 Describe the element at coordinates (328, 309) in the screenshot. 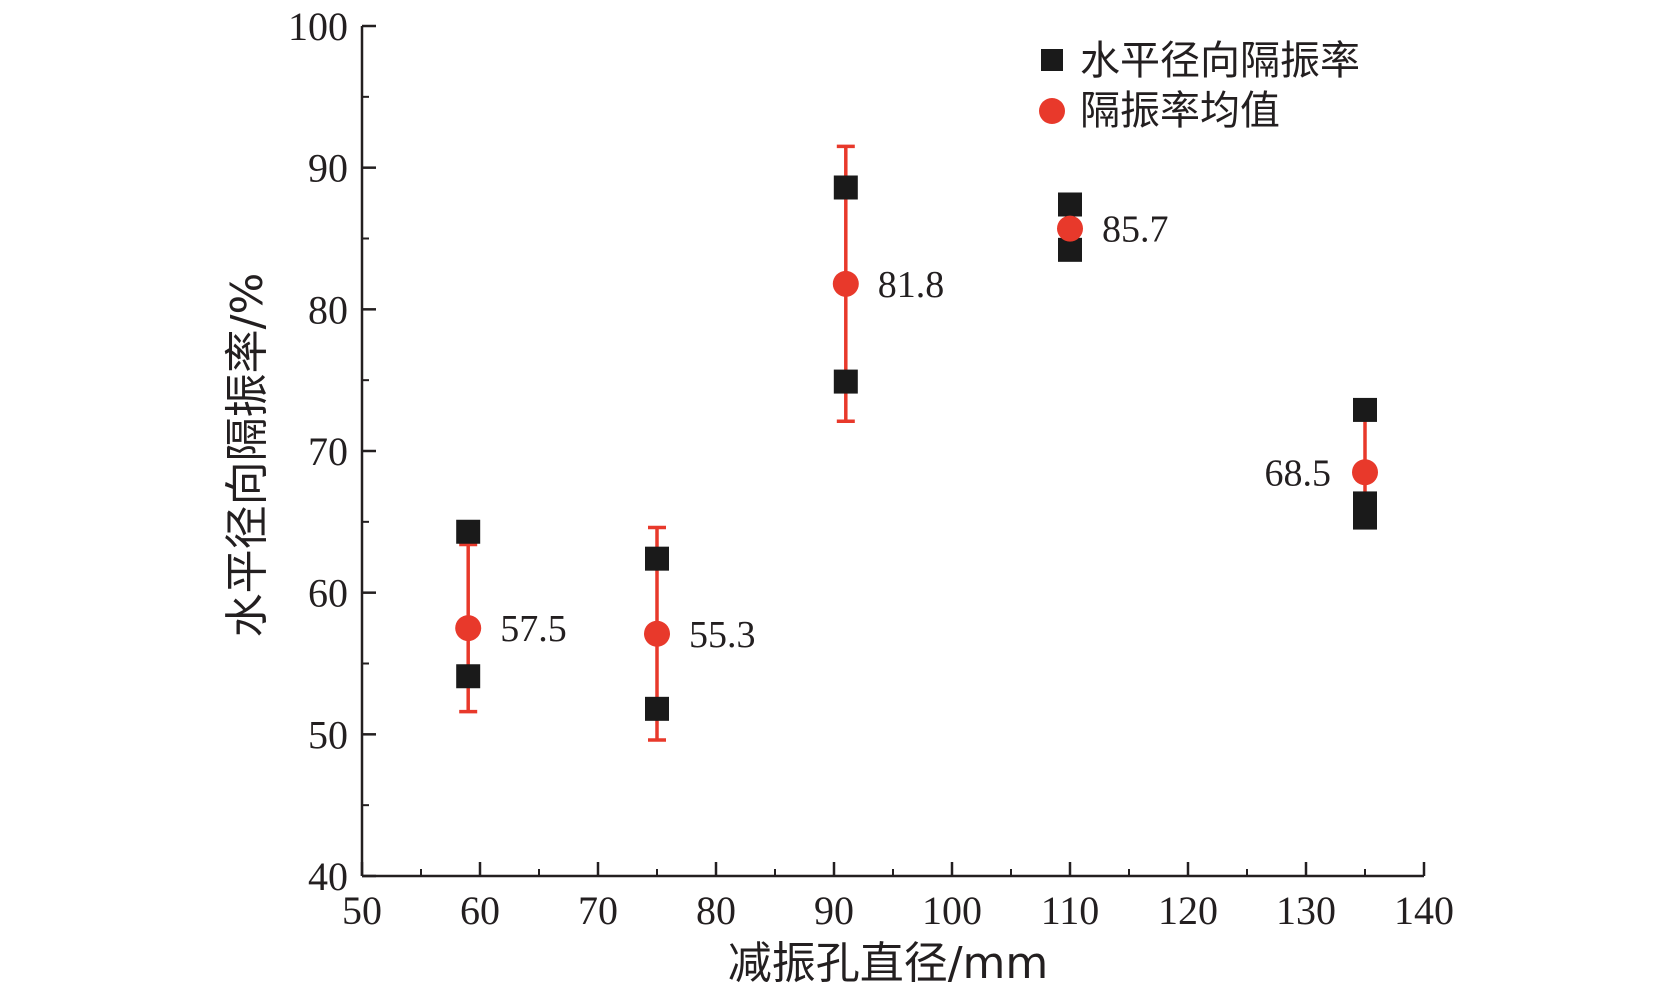

I see `y-tick-label: 80` at that location.